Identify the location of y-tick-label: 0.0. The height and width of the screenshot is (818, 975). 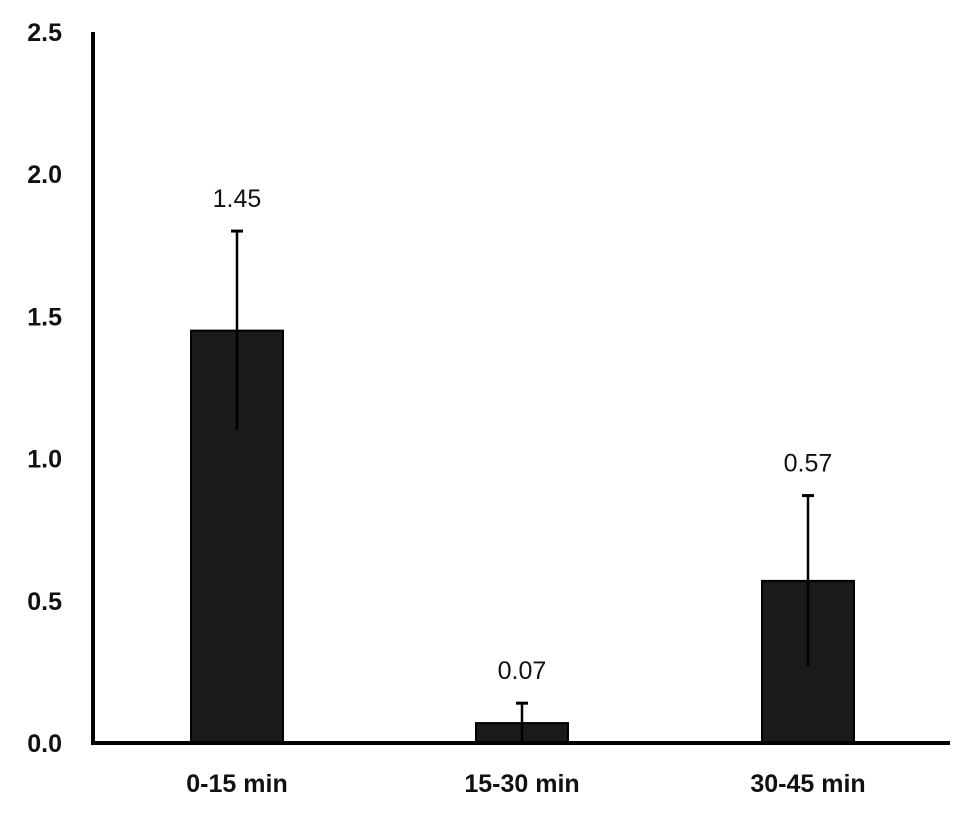
(44, 744).